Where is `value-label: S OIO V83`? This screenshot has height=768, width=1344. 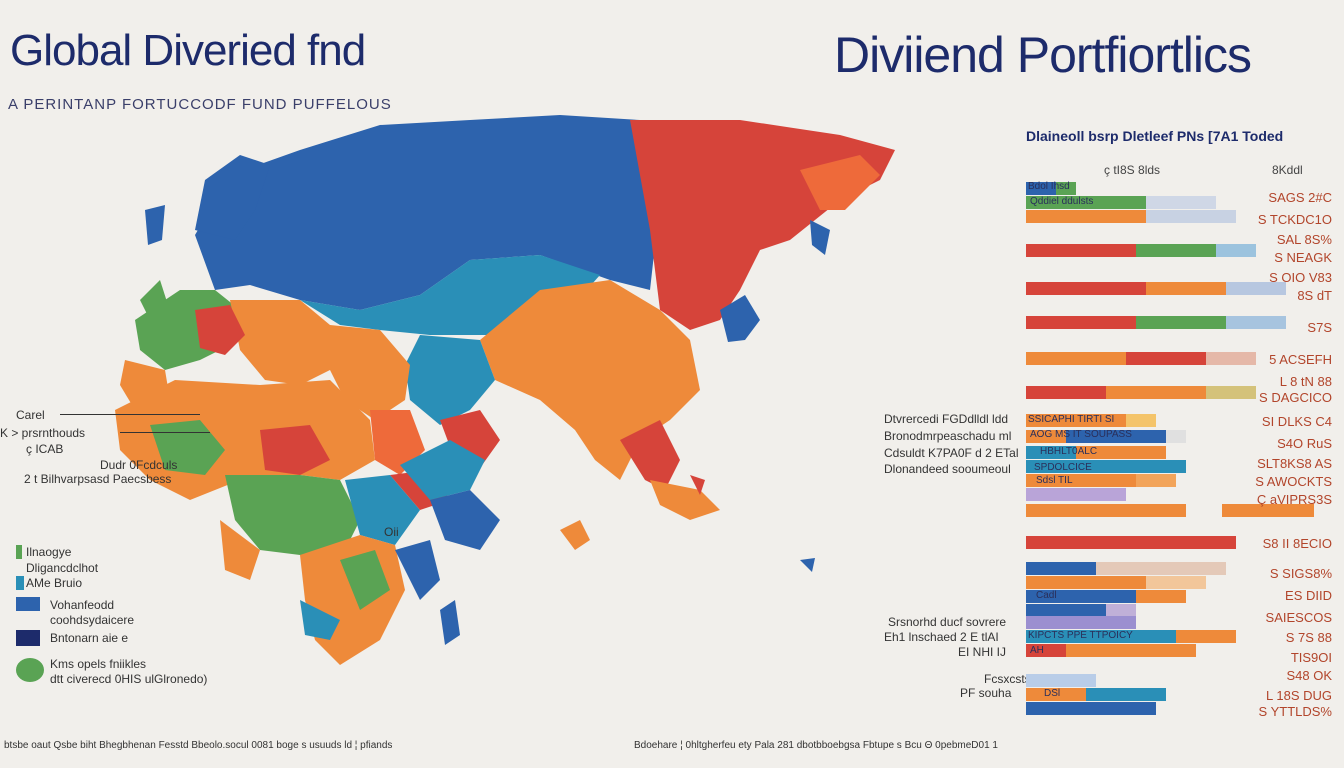 value-label: S OIO V83 is located at coordinates (1300, 277).